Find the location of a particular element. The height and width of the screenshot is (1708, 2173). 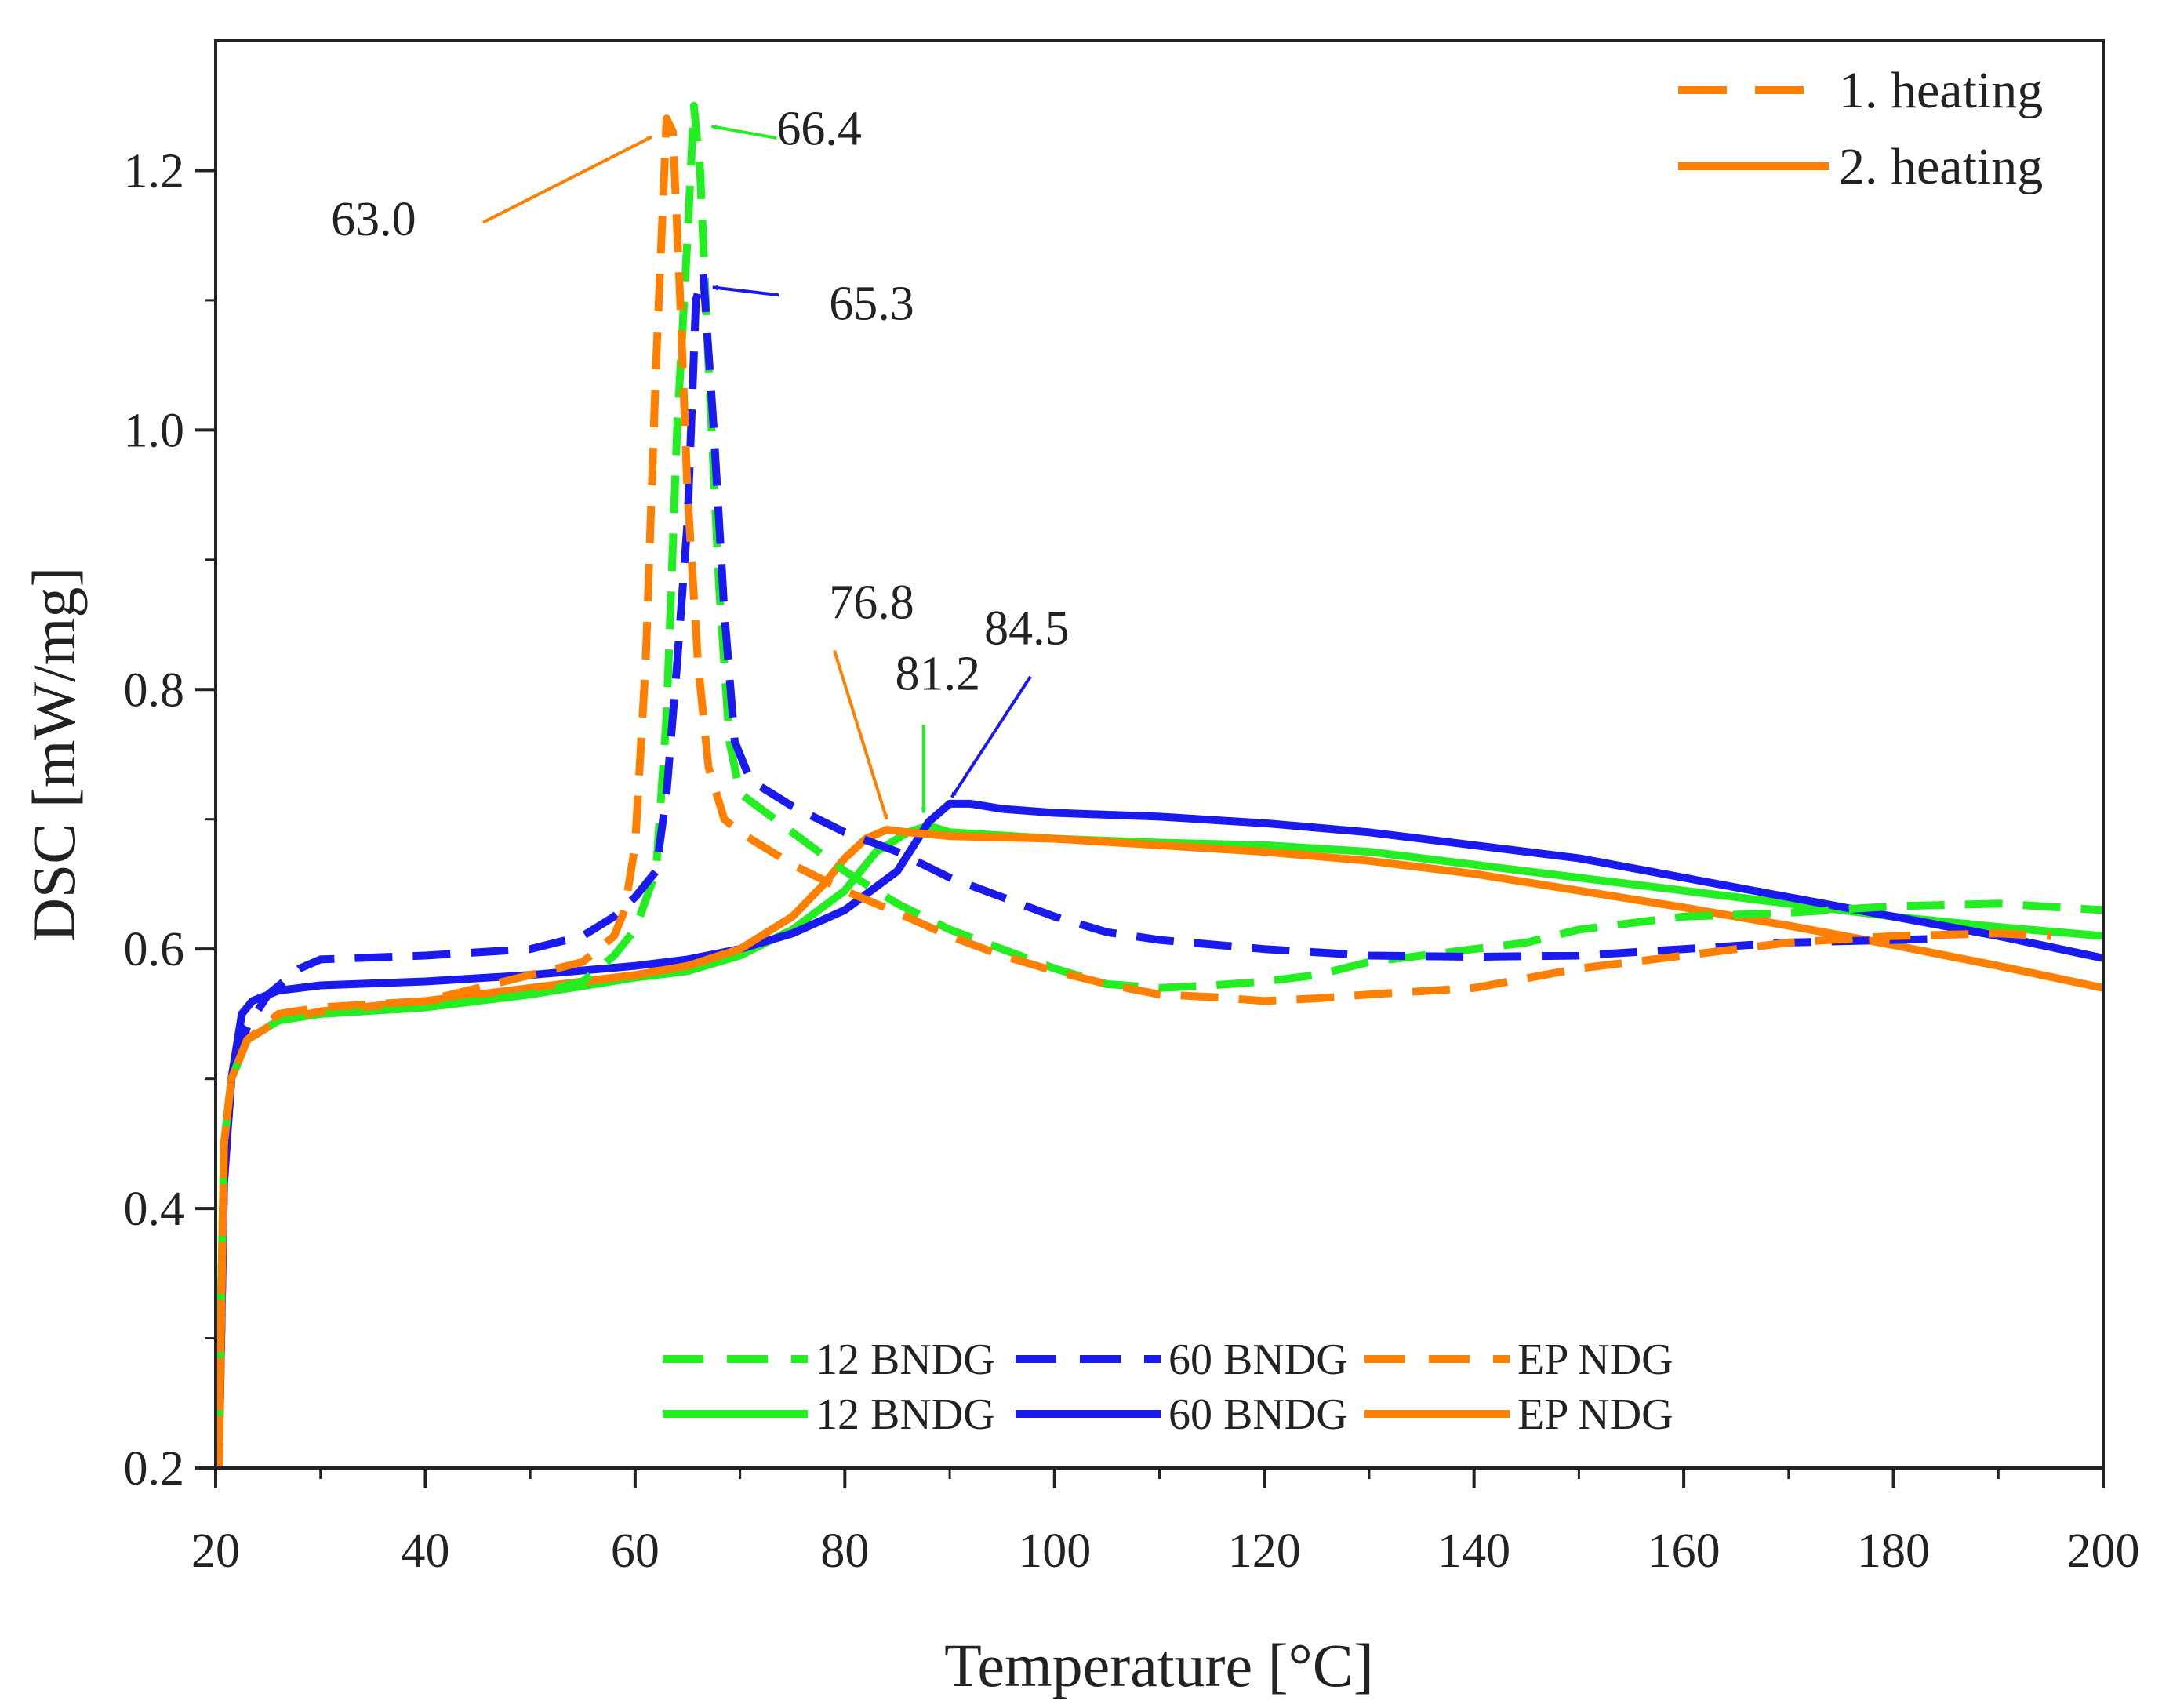

x-tick-label: 40 is located at coordinates (425, 1551).